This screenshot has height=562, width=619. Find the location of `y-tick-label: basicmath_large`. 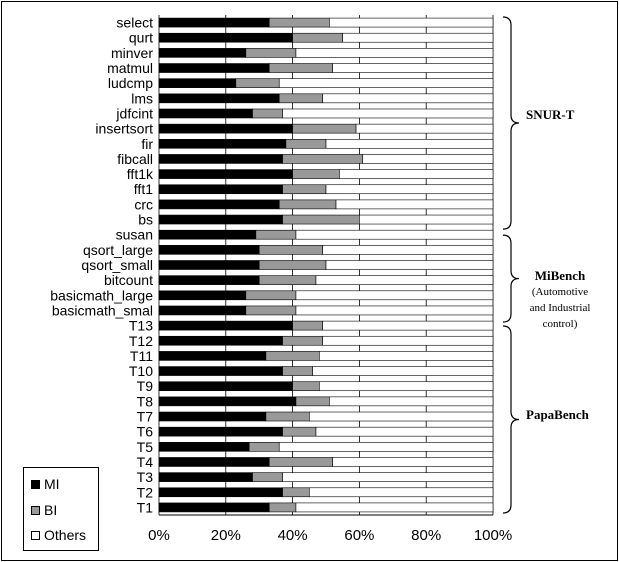

y-tick-label: basicmath_large is located at coordinates (101, 295).